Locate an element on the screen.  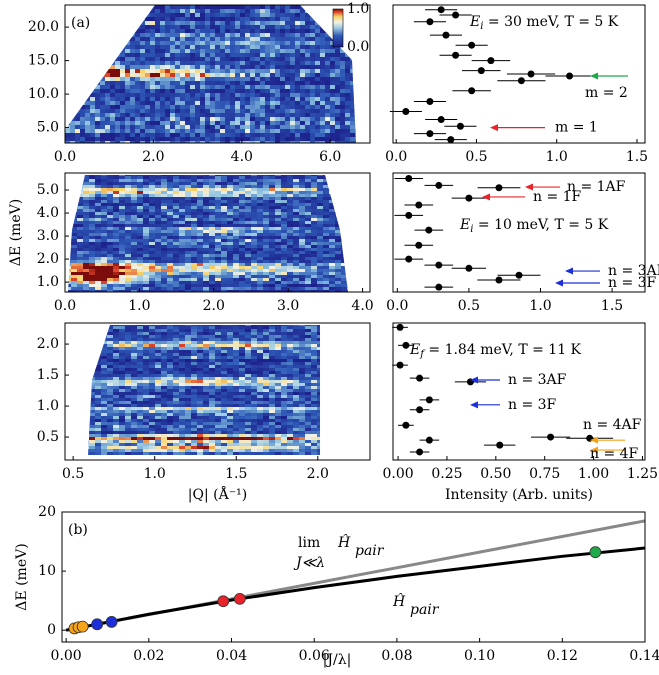
annotation-part: E is located at coordinates (474, 22).